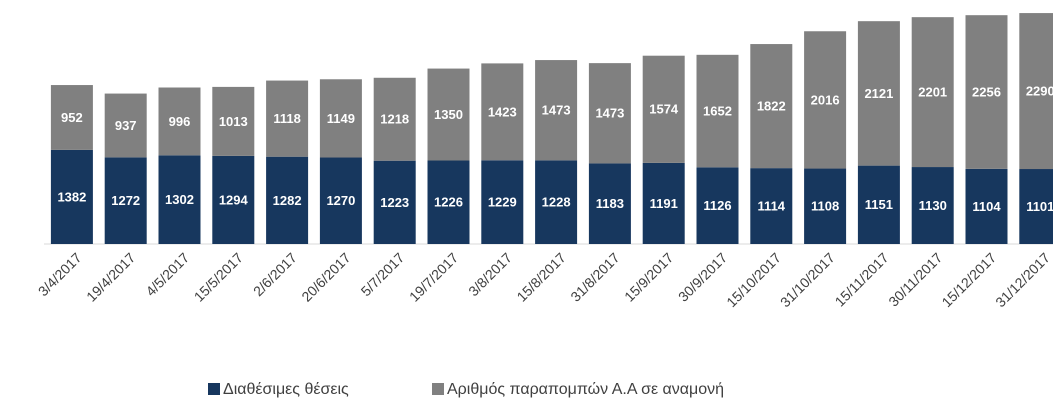 This screenshot has width=1053, height=401. I want to click on x-tick-label: 15/11/2017, so click(862, 279).